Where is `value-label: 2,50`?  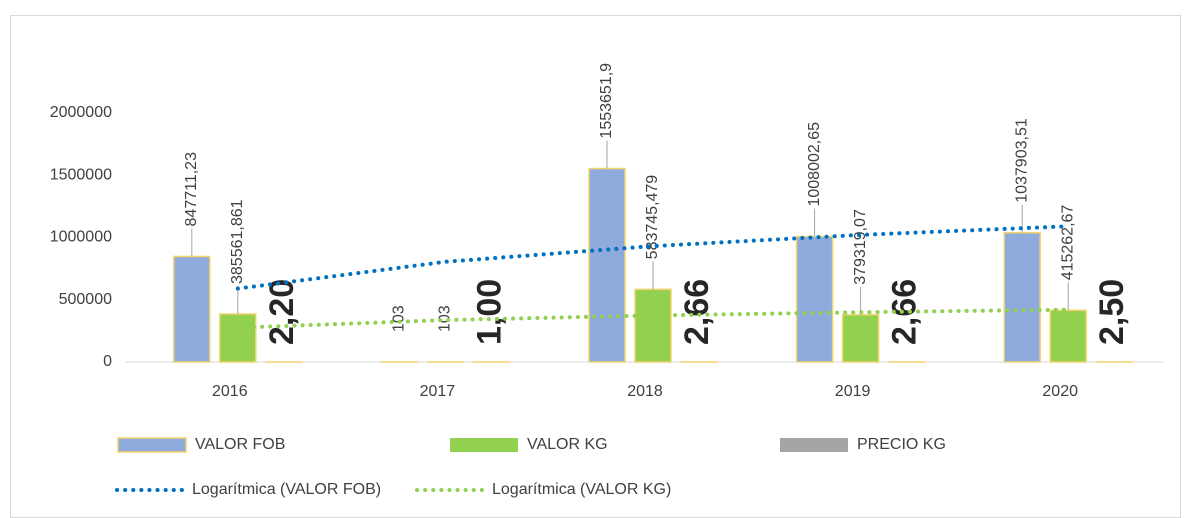 value-label: 2,50 is located at coordinates (1112, 312).